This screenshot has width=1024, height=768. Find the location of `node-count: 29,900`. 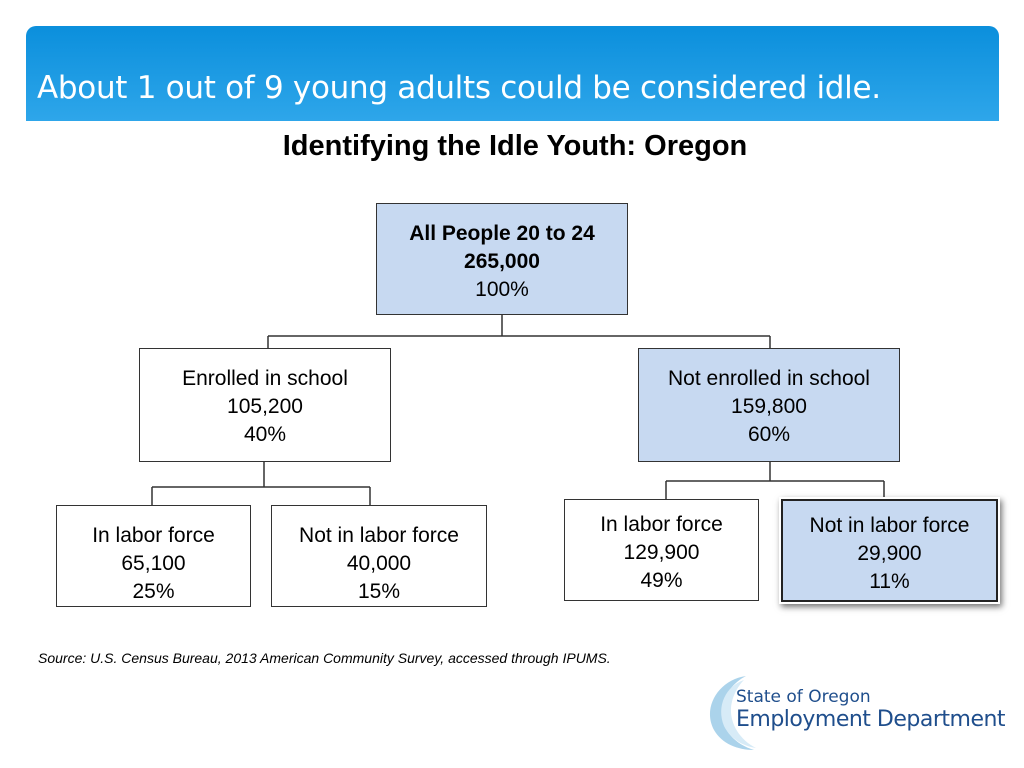

node-count: 29,900 is located at coordinates (889, 553).